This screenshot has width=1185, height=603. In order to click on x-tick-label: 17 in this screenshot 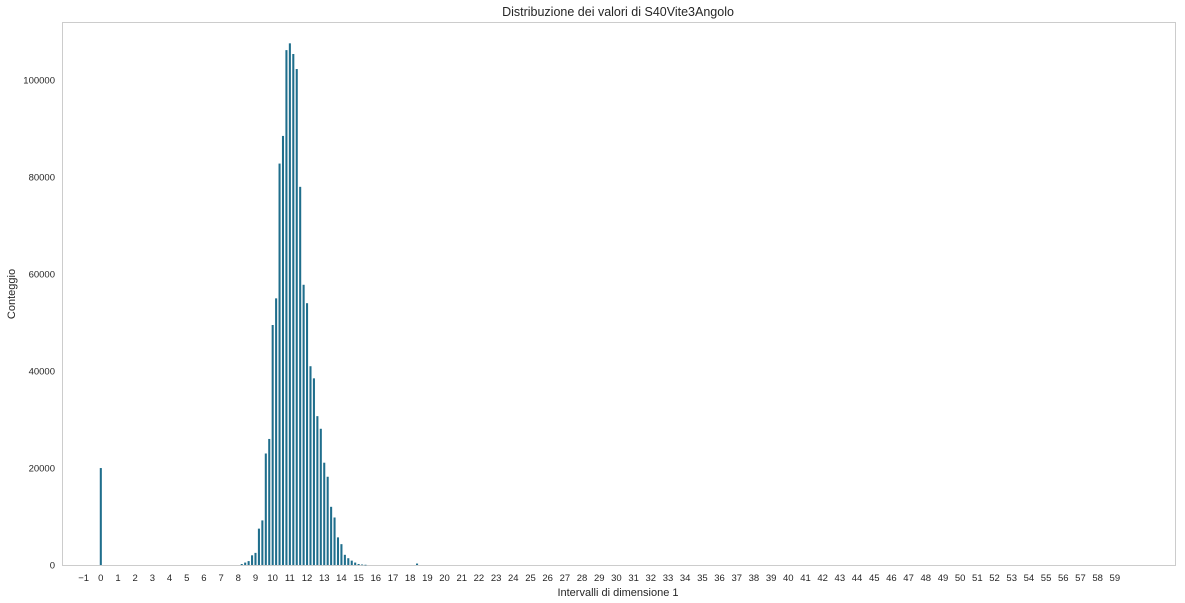, I will do `click(393, 578)`.